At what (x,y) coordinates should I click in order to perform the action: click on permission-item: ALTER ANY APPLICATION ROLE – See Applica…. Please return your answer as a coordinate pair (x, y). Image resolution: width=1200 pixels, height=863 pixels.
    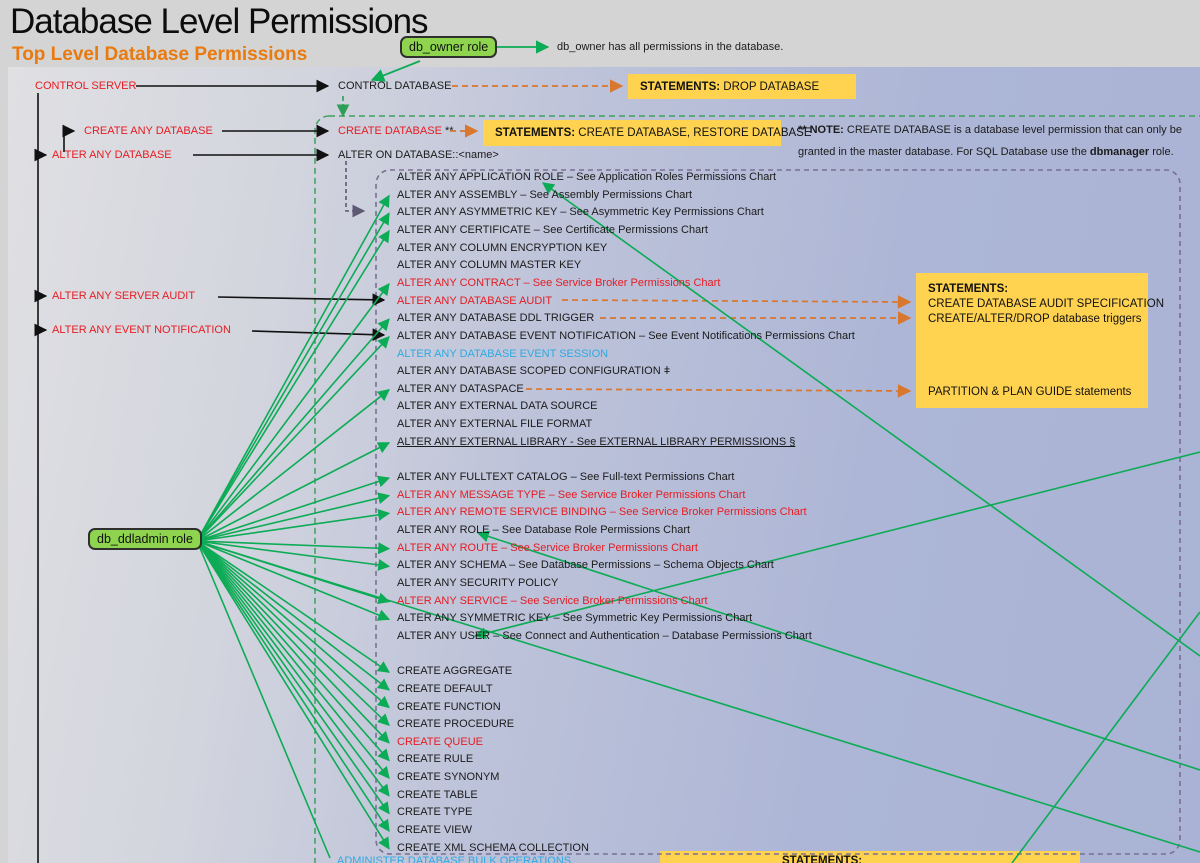
    Looking at the image, I should click on (587, 177).